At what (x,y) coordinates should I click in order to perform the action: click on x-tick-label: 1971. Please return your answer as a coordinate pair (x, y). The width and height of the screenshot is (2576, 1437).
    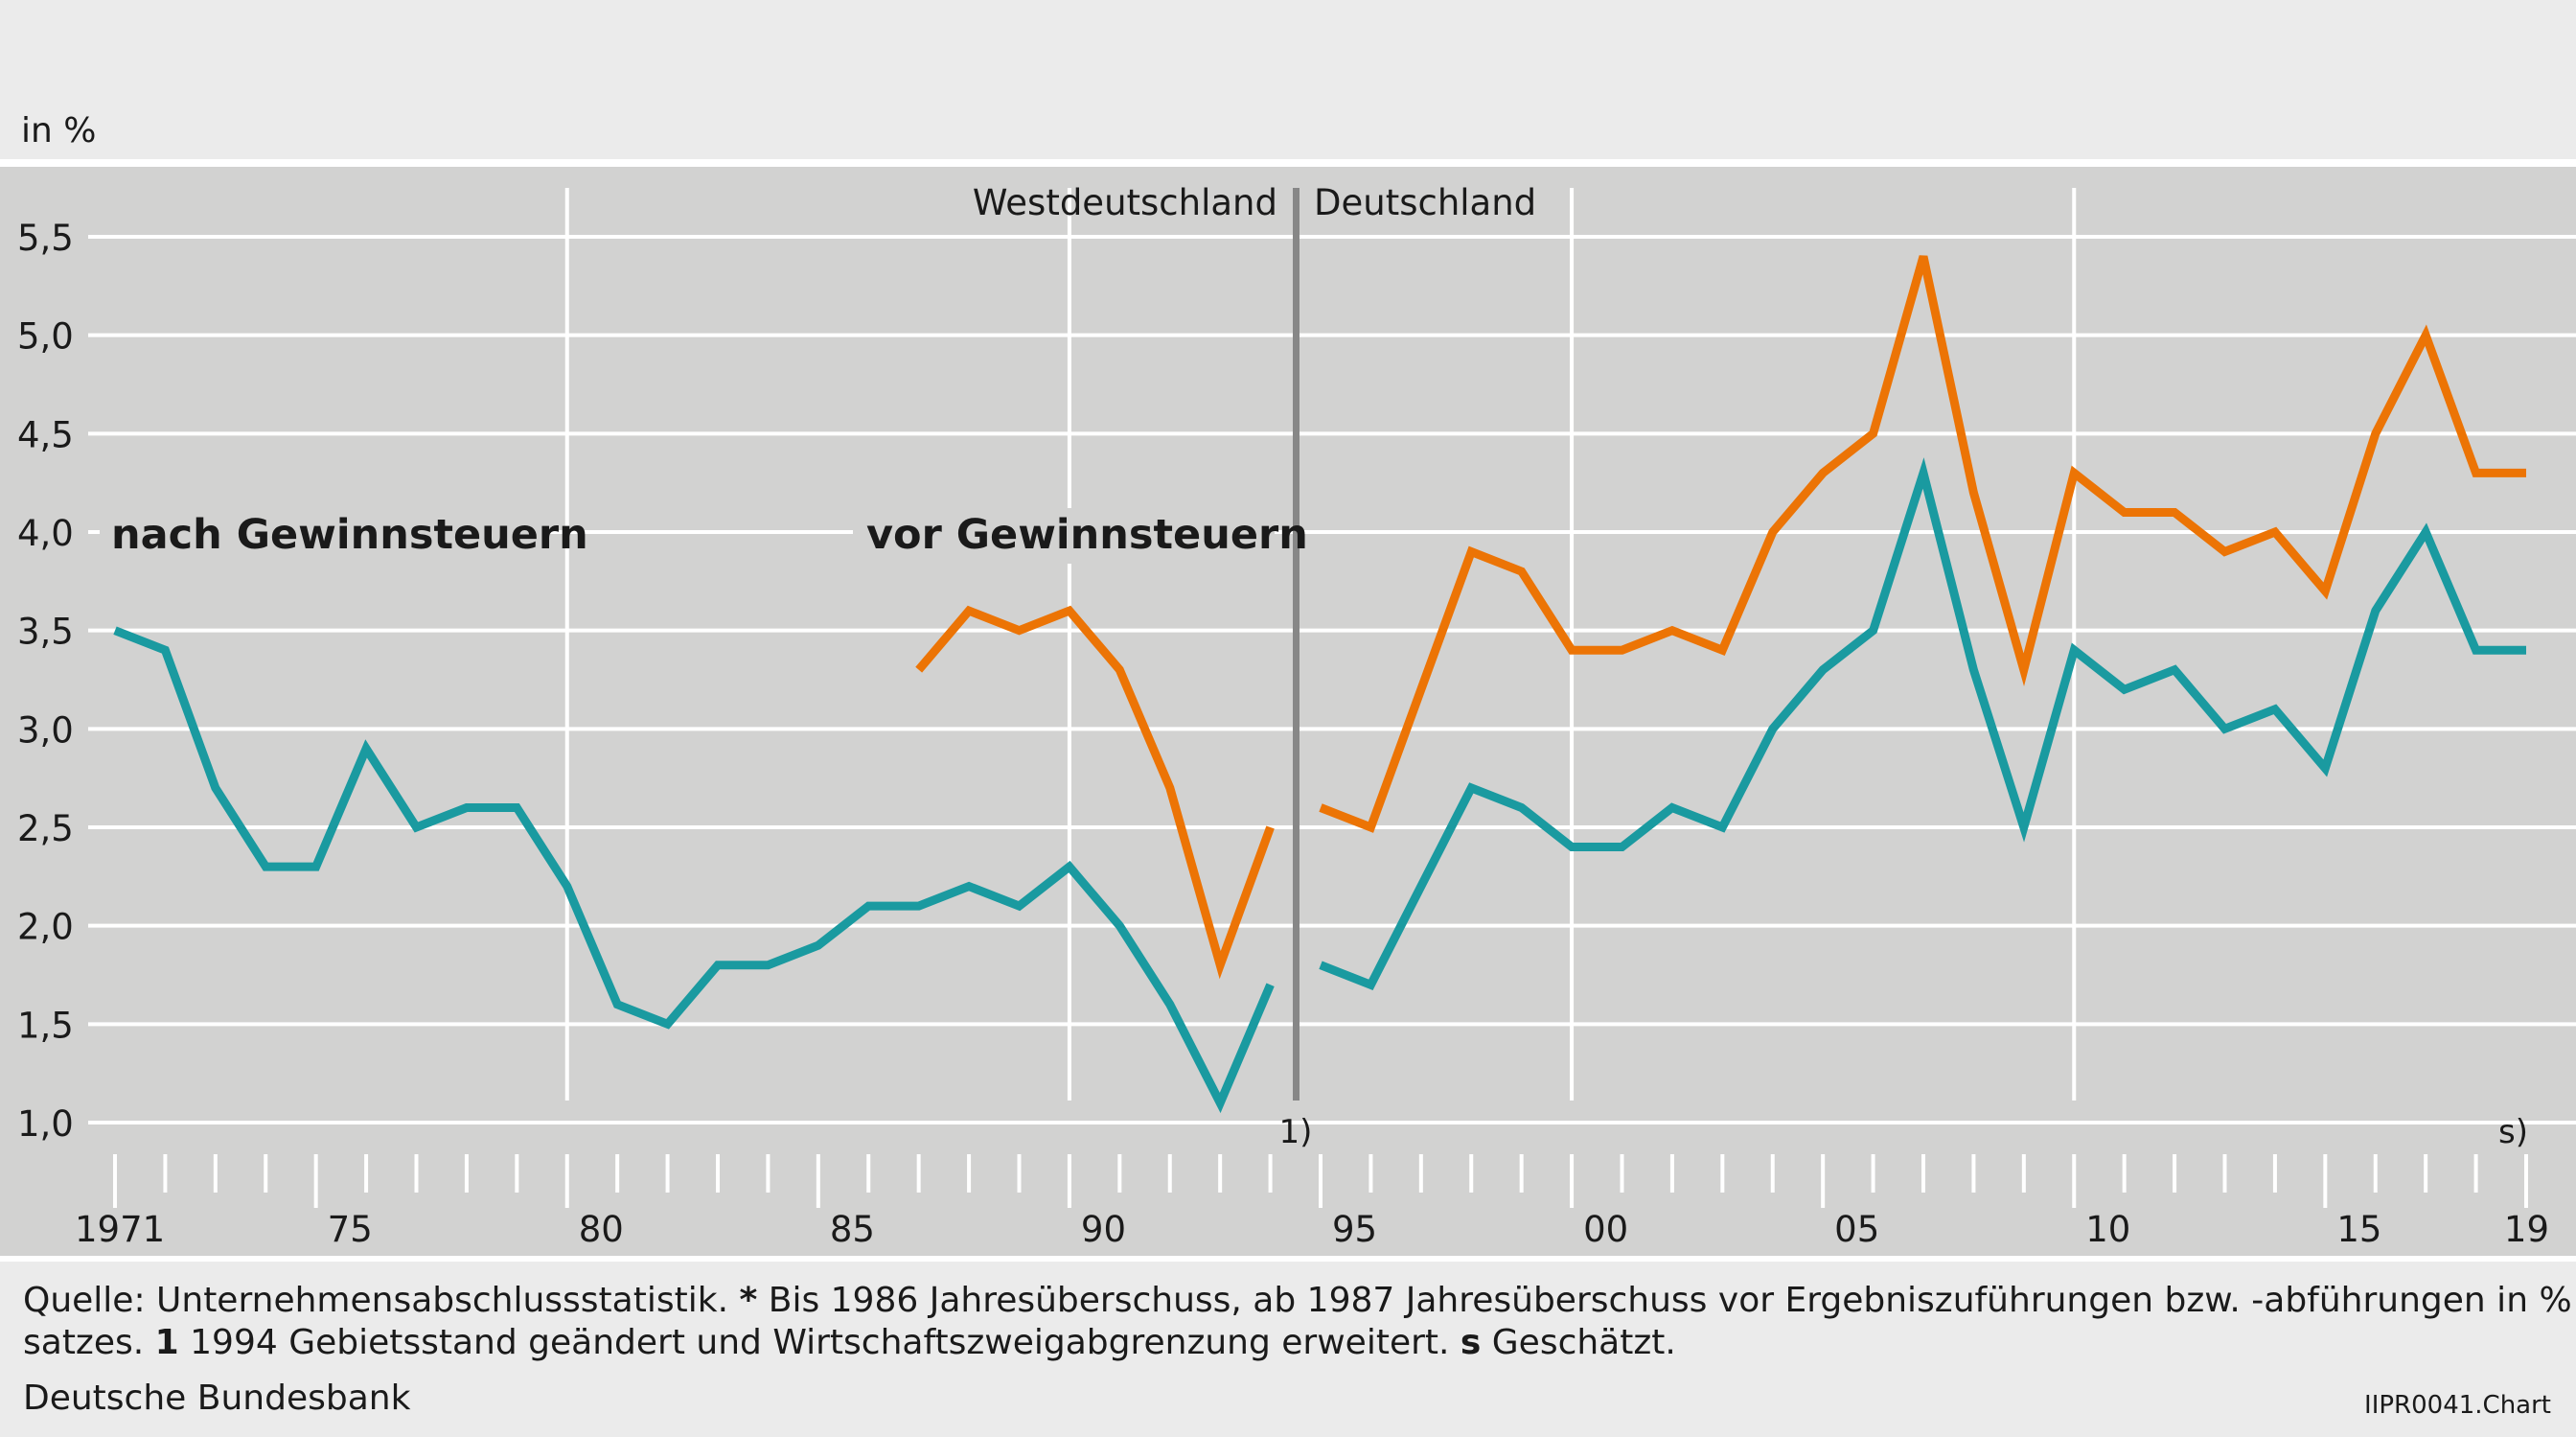
    Looking at the image, I should click on (120, 1230).